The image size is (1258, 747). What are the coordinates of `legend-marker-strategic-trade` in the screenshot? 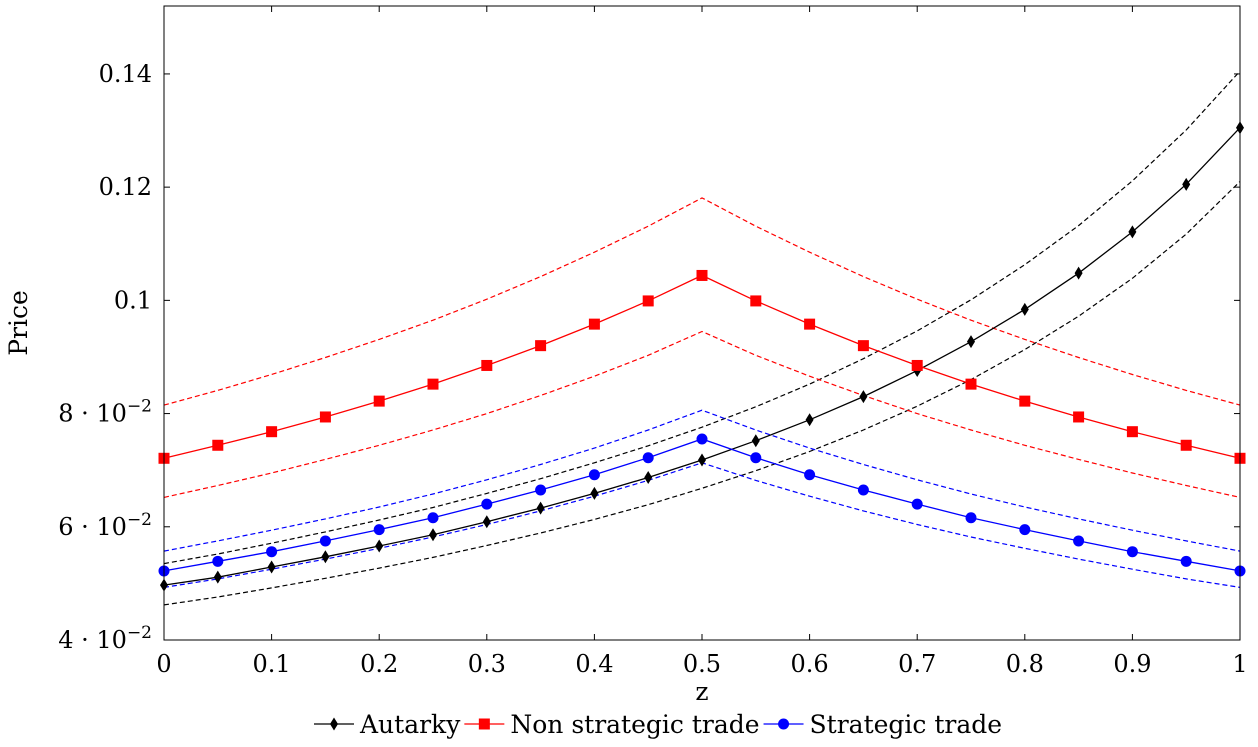 It's located at (784, 724).